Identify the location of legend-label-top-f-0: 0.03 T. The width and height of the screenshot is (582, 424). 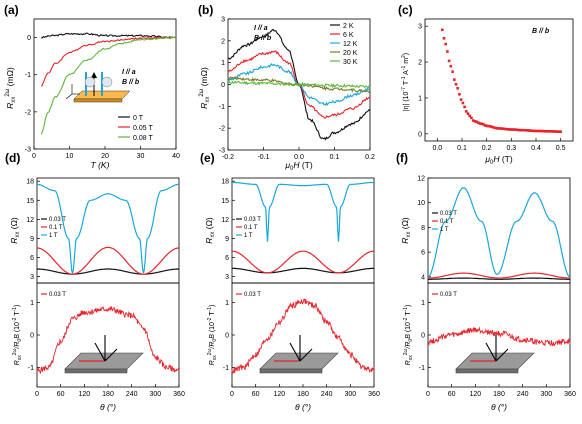
(448, 214).